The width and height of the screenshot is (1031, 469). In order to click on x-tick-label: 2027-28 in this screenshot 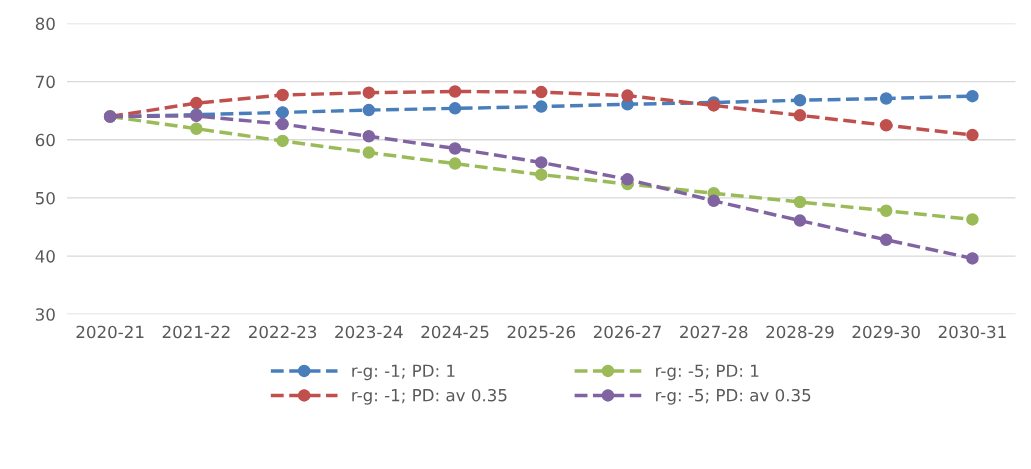, I will do `click(714, 332)`.